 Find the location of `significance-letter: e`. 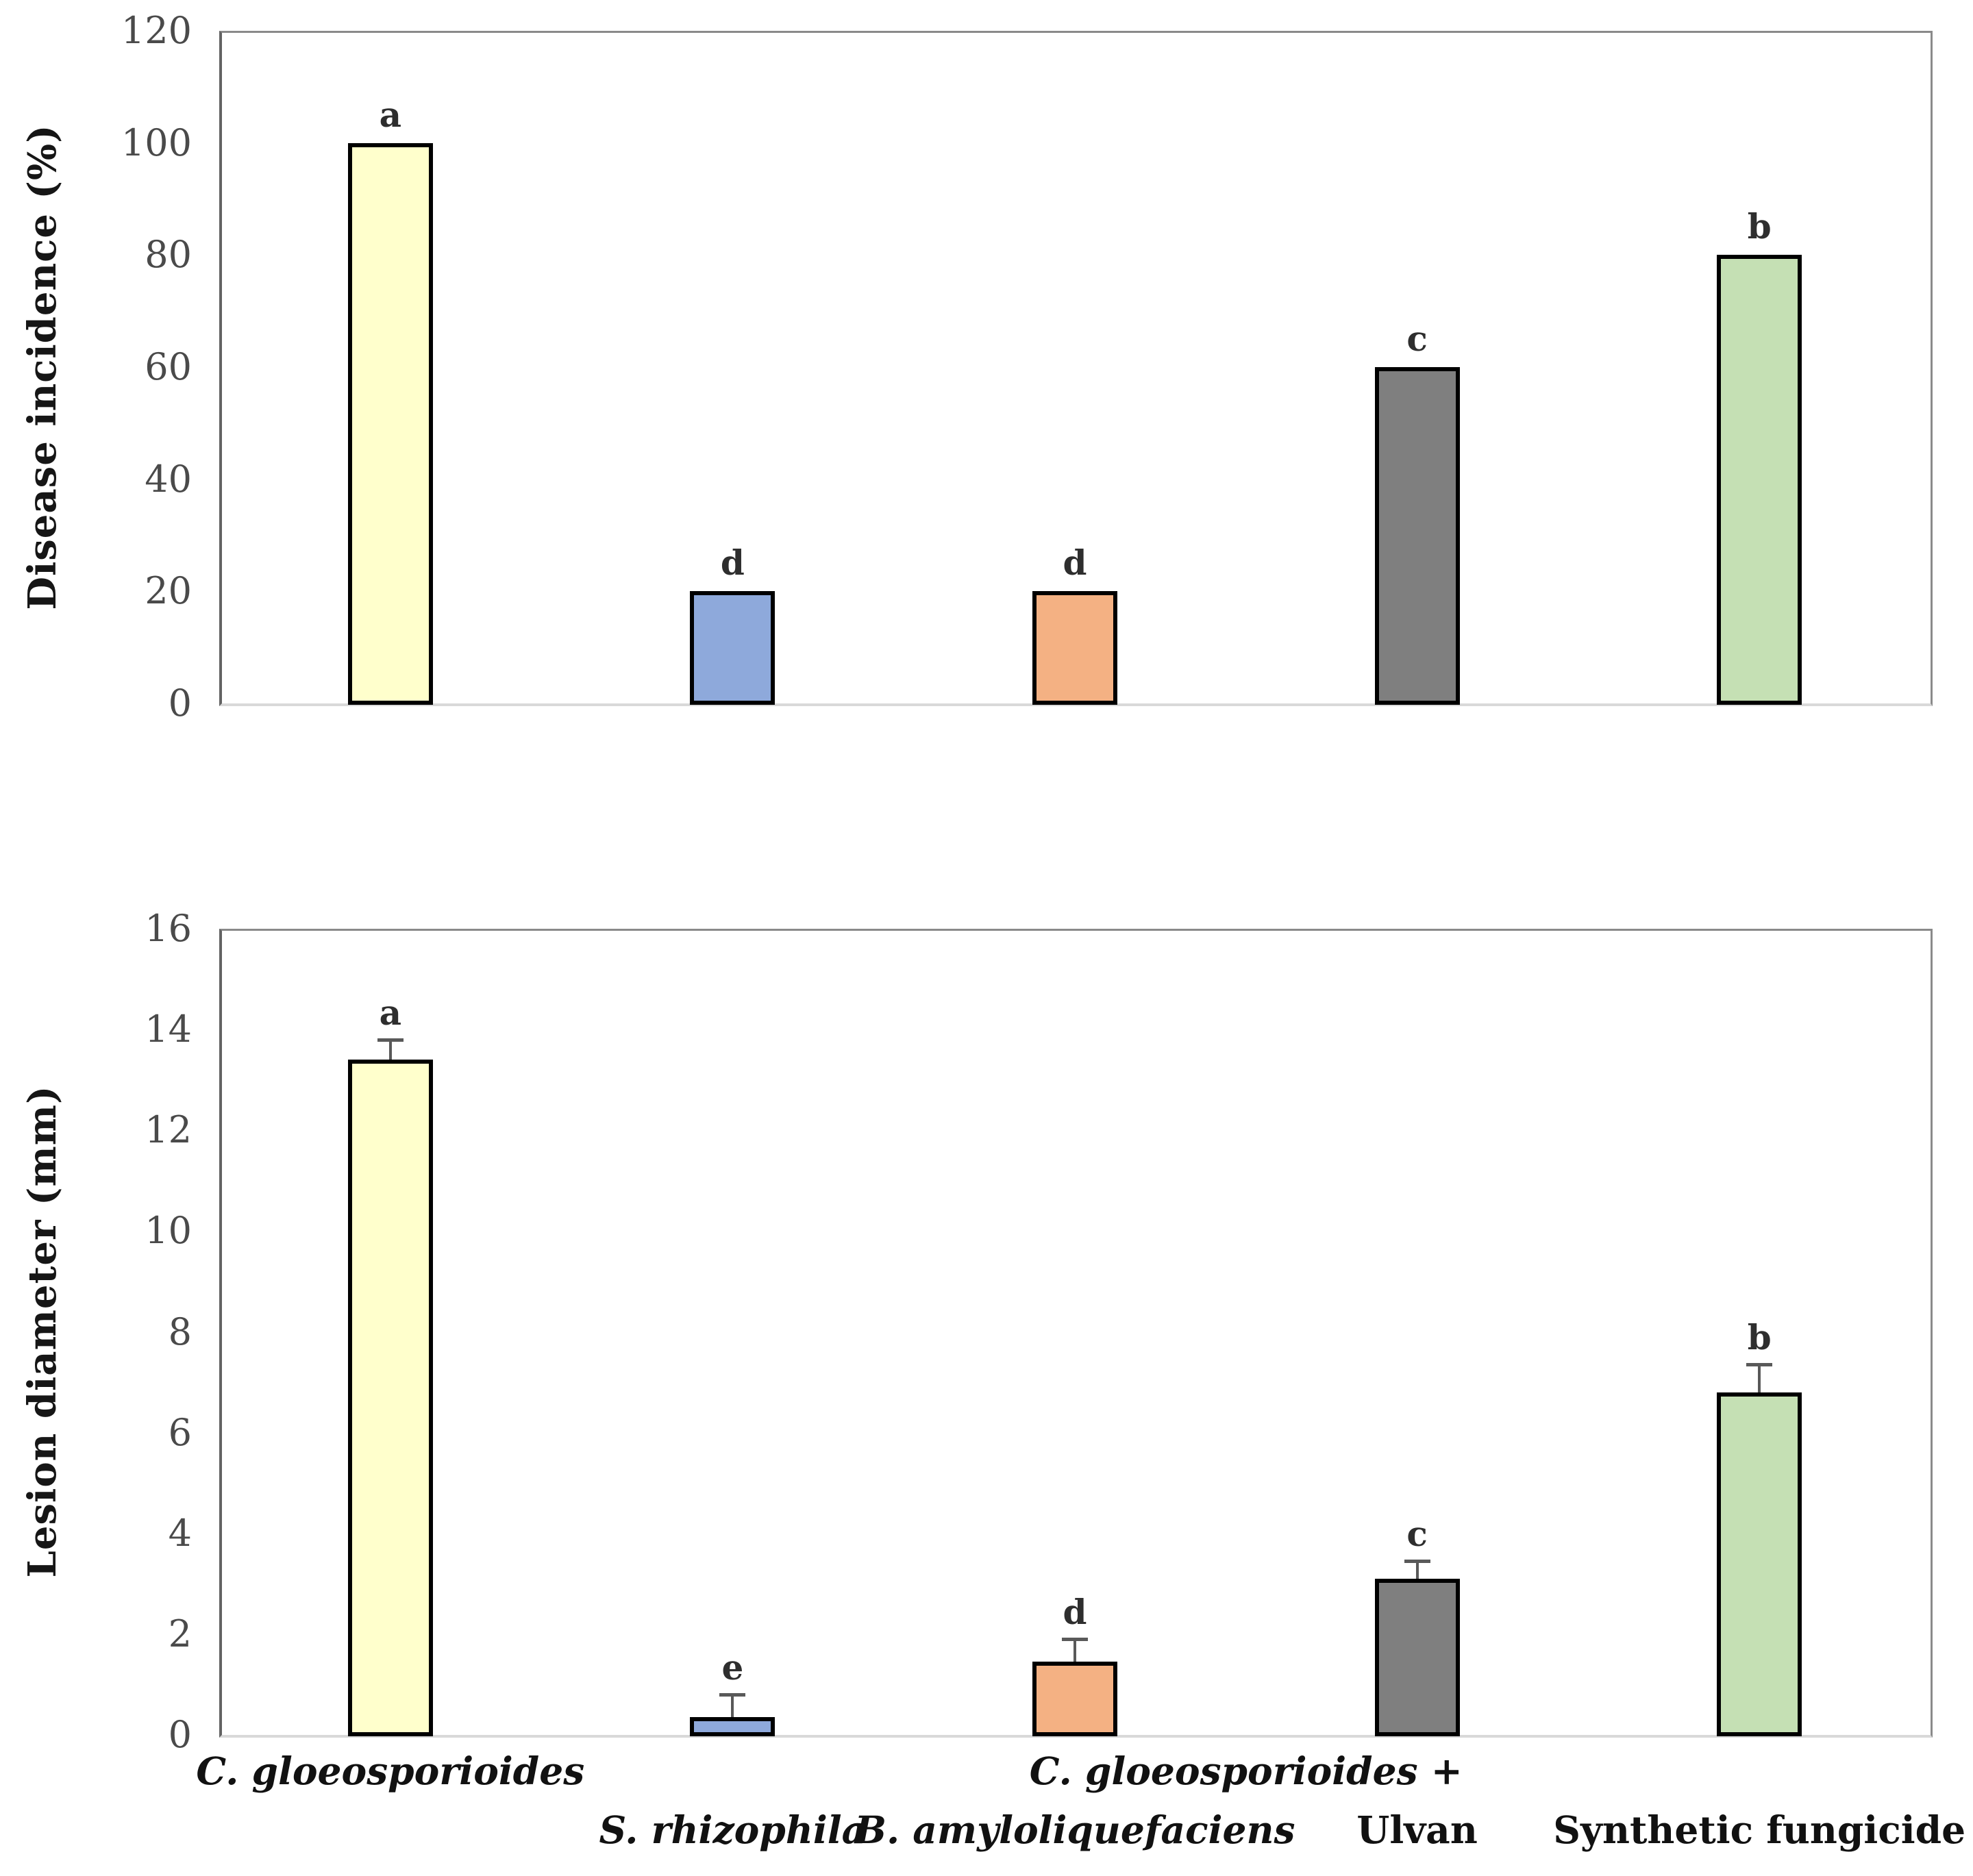

significance-letter: e is located at coordinates (732, 1667).